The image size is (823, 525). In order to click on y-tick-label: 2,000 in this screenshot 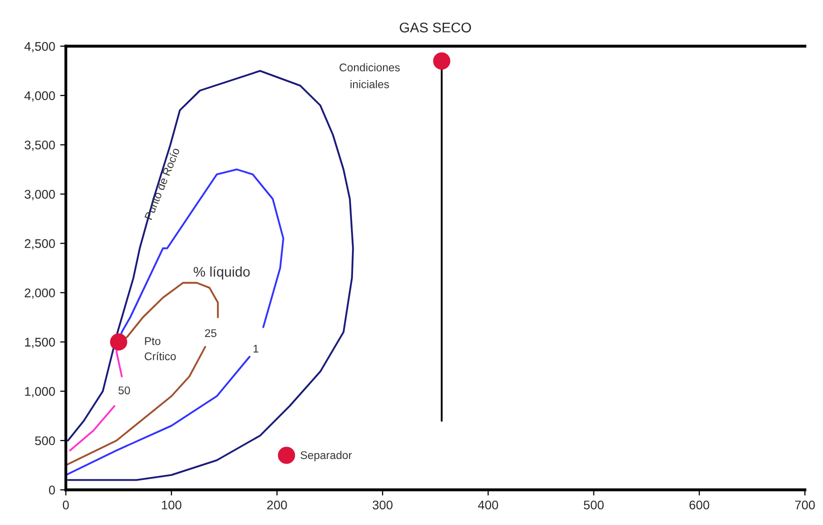, I will do `click(39, 293)`.